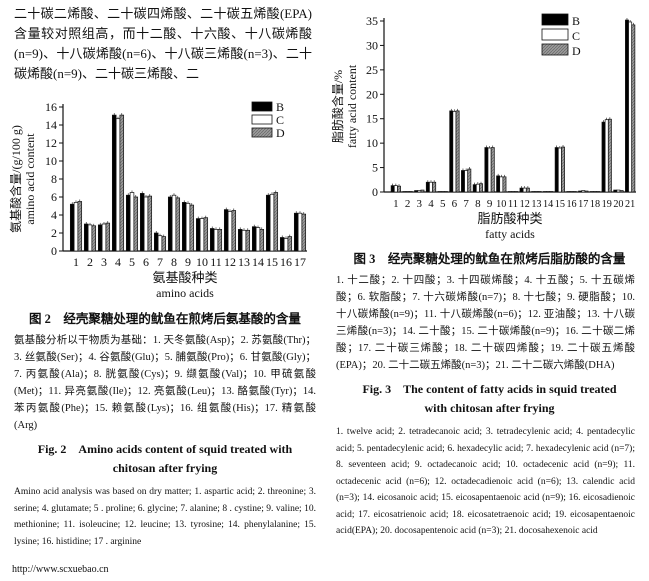 This screenshot has width=649, height=581. I want to click on x-tick-label: 18, so click(595, 204).